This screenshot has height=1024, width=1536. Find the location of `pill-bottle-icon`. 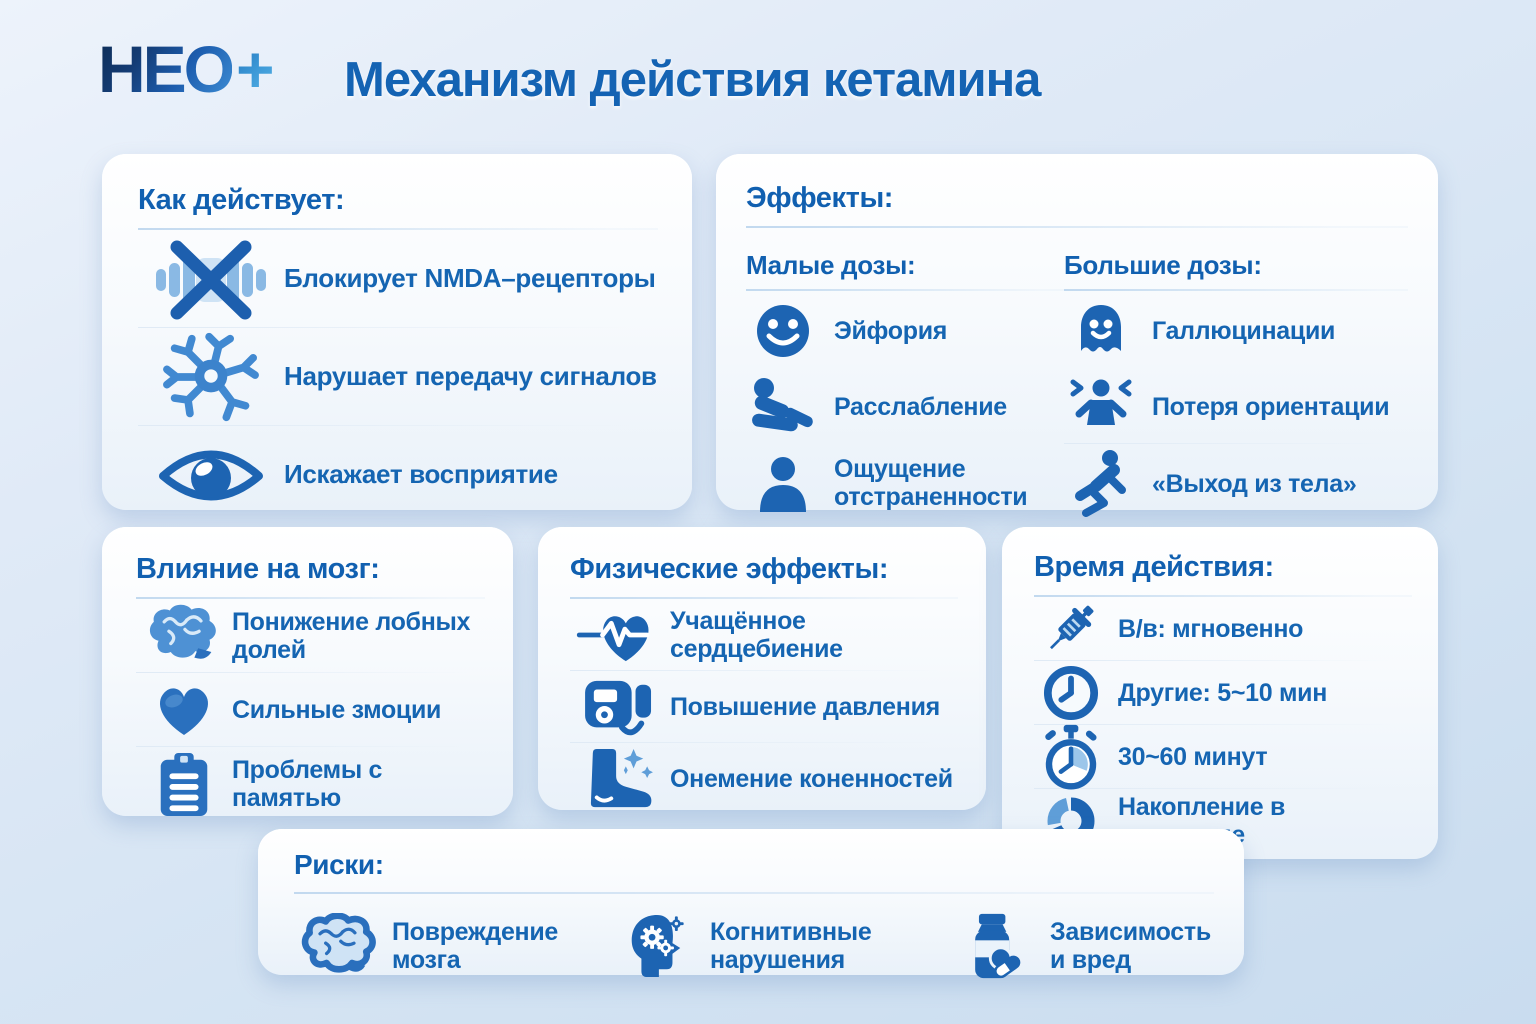

pill-bottle-icon is located at coordinates (995, 946).